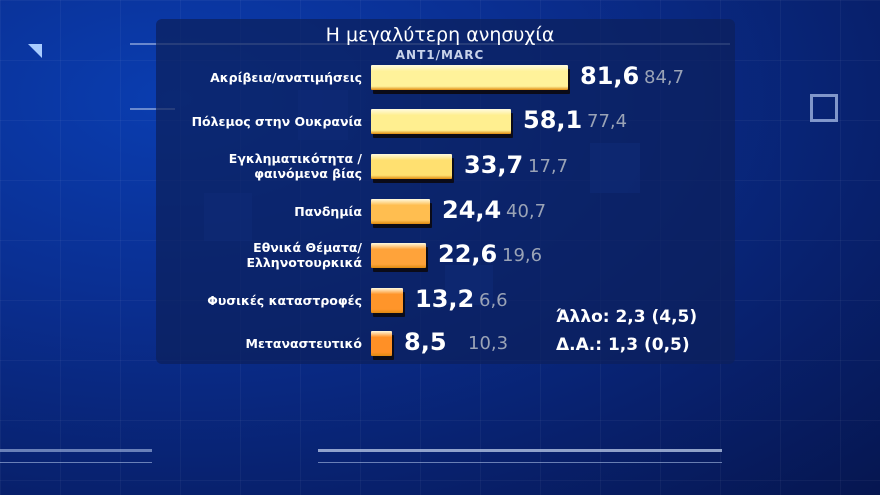  What do you see at coordinates (493, 300) in the screenshot?
I see `previous-value: 6,6` at bounding box center [493, 300].